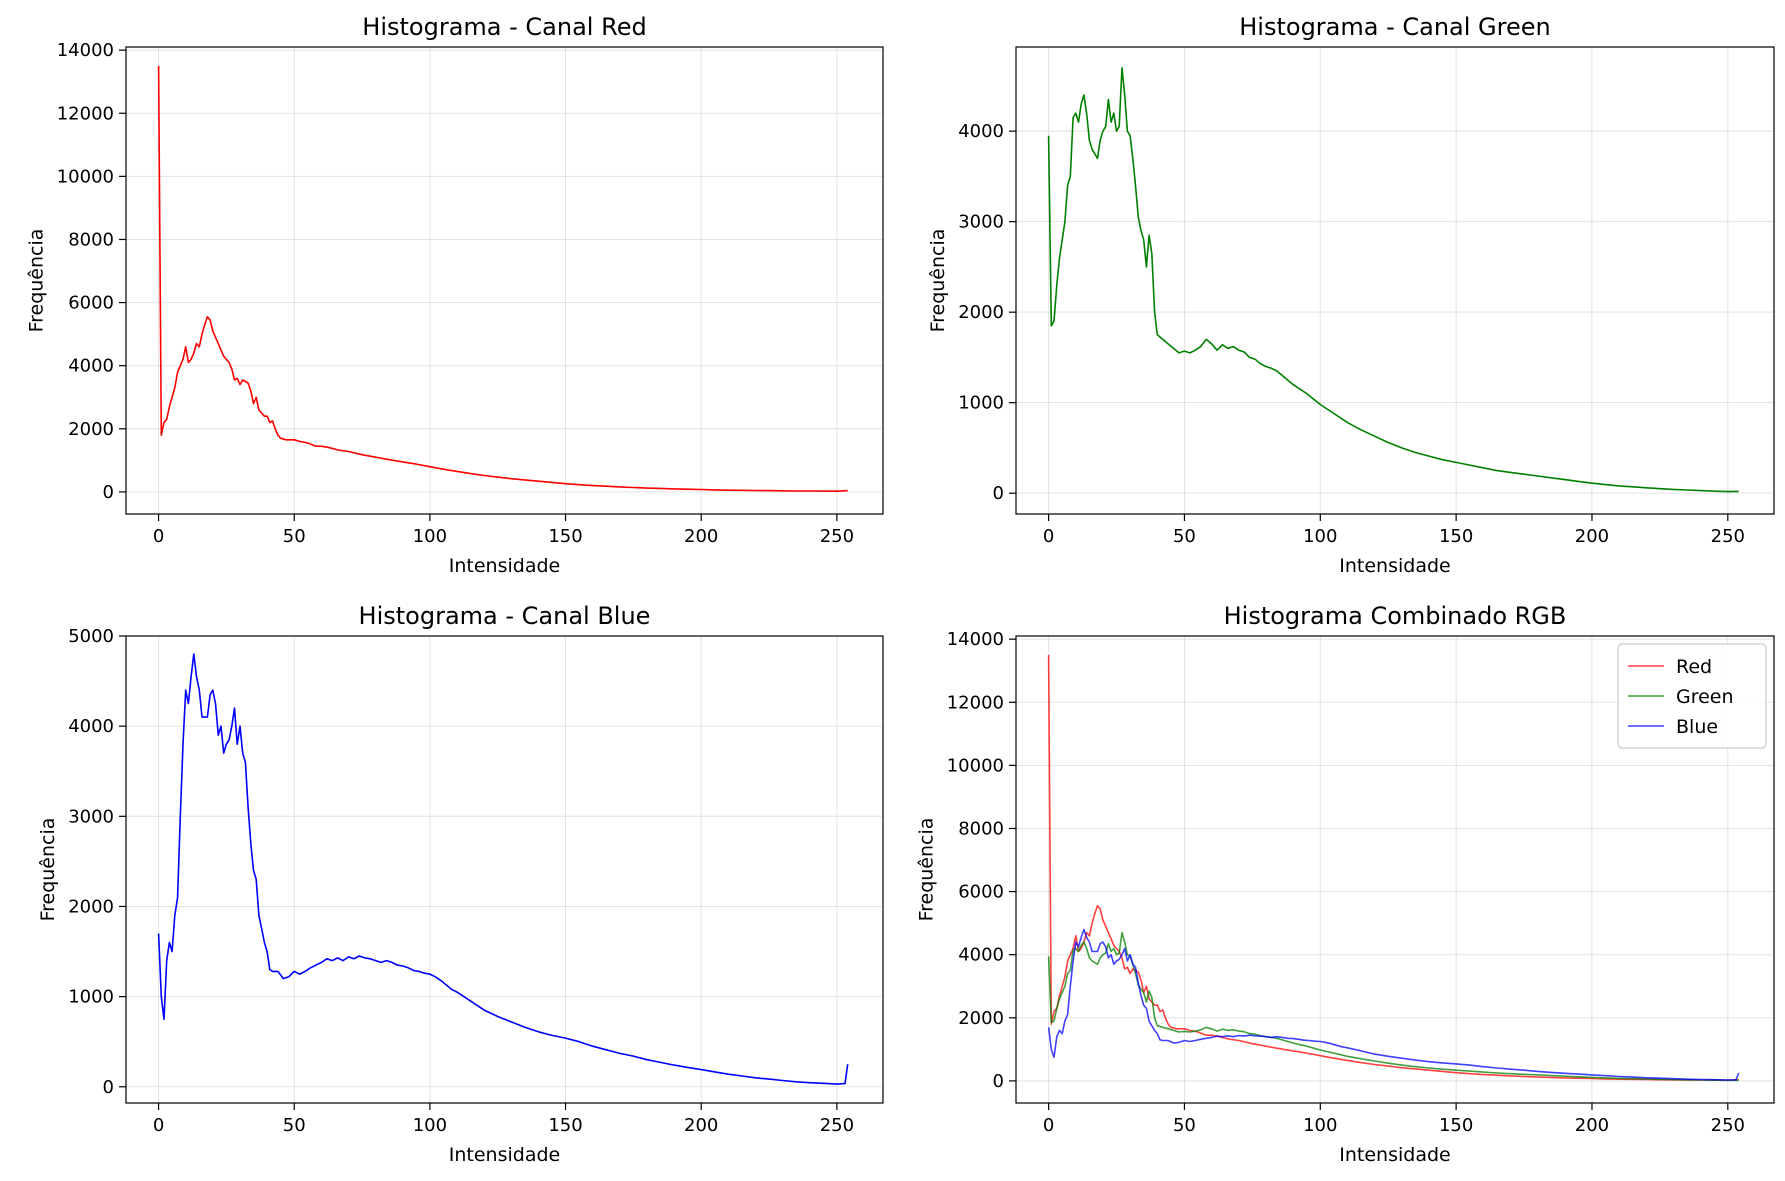 The width and height of the screenshot is (1785, 1181). I want to click on legend: Red Green Blue, so click(1692, 696).